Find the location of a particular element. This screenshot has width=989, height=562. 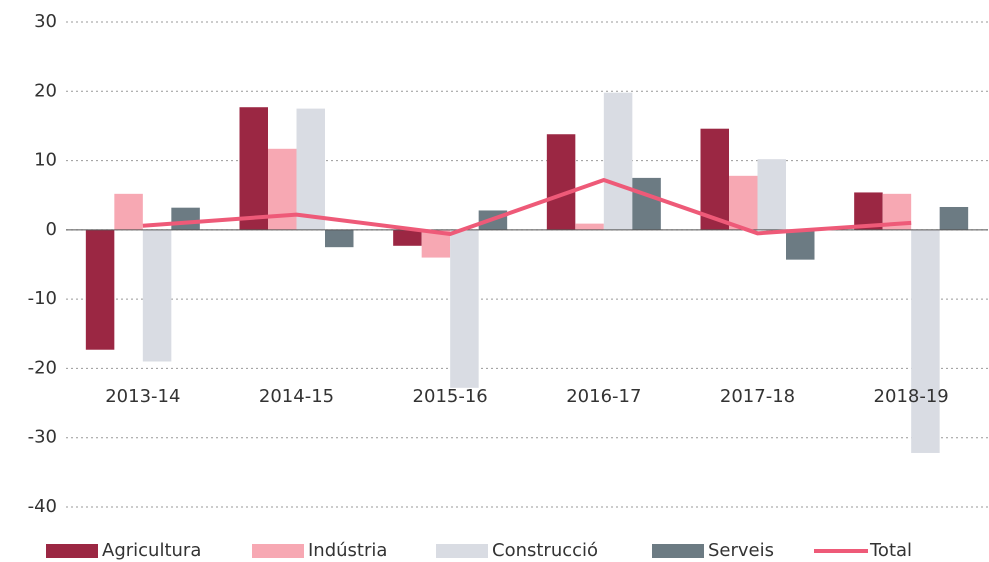

legend-label: Total is located at coordinates (890, 550).